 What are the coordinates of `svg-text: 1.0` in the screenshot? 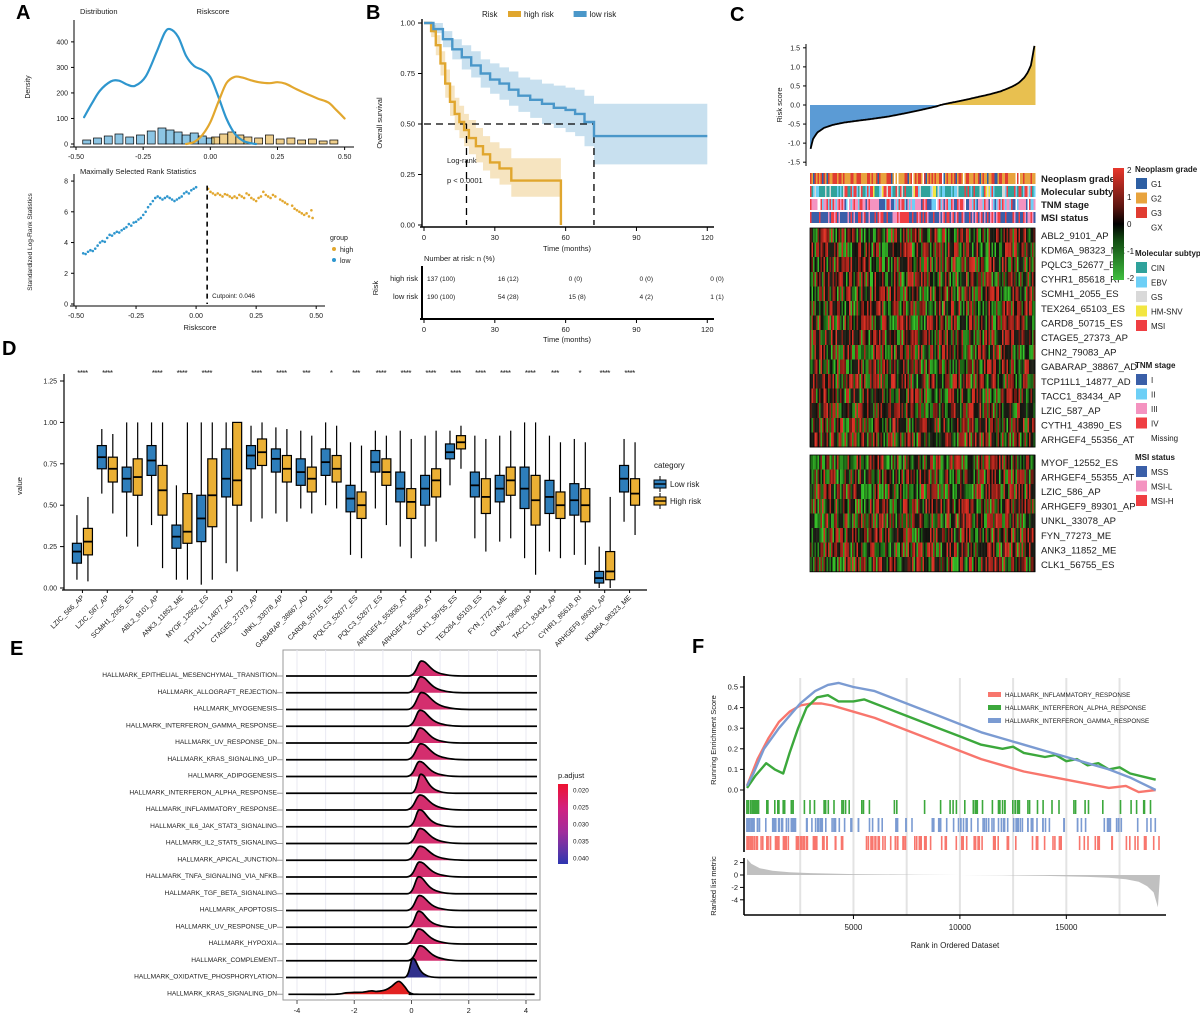 It's located at (795, 67).